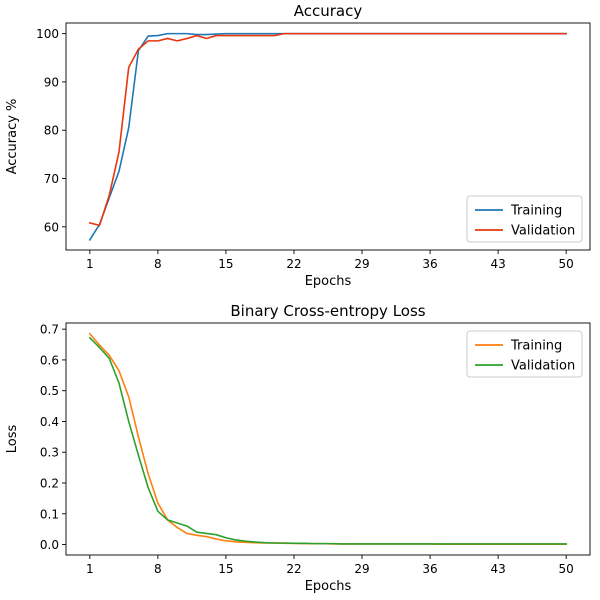  What do you see at coordinates (51, 82) in the screenshot?
I see `y-tick-label: 90` at bounding box center [51, 82].